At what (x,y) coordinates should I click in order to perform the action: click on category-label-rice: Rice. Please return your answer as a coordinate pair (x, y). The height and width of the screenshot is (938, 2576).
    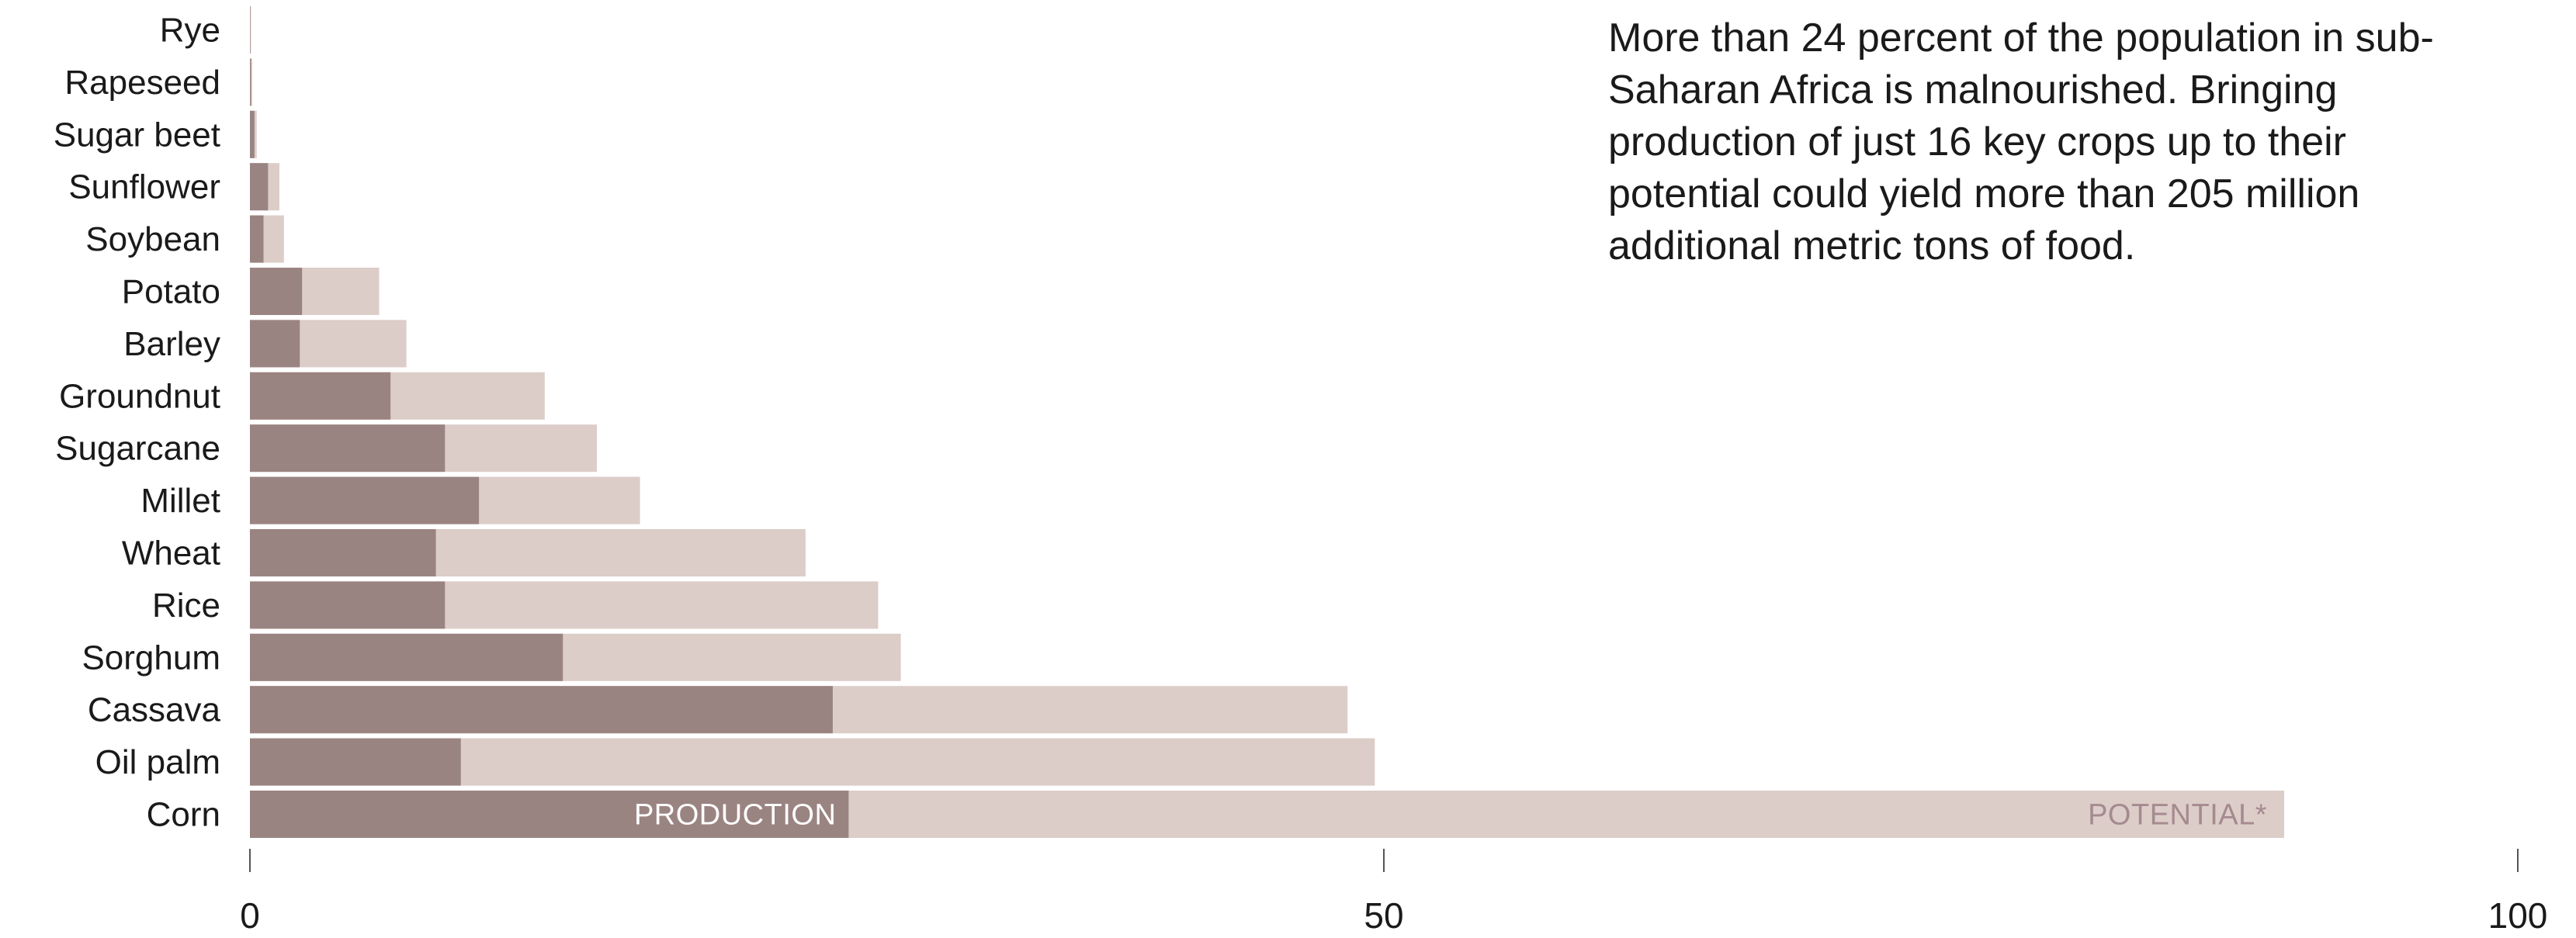
    Looking at the image, I should click on (186, 606).